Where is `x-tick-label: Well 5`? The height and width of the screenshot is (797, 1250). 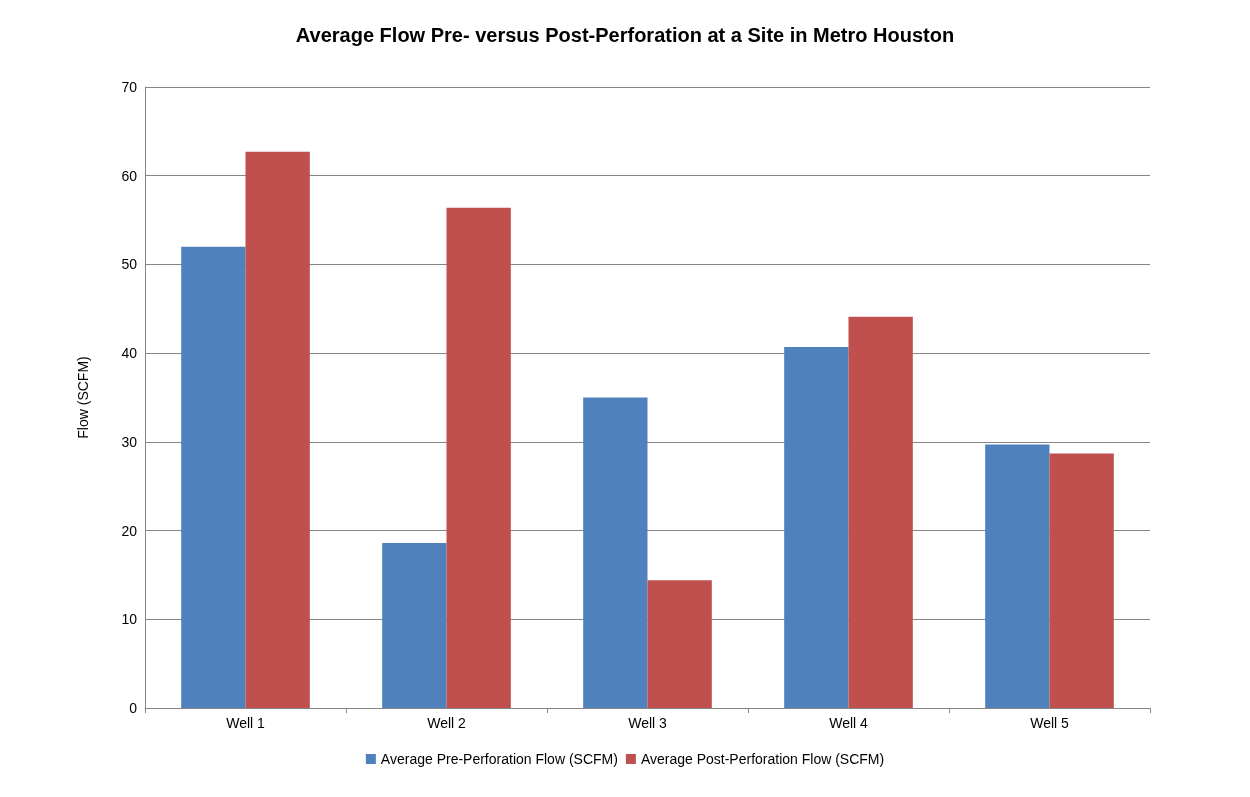 x-tick-label: Well 5 is located at coordinates (1050, 723).